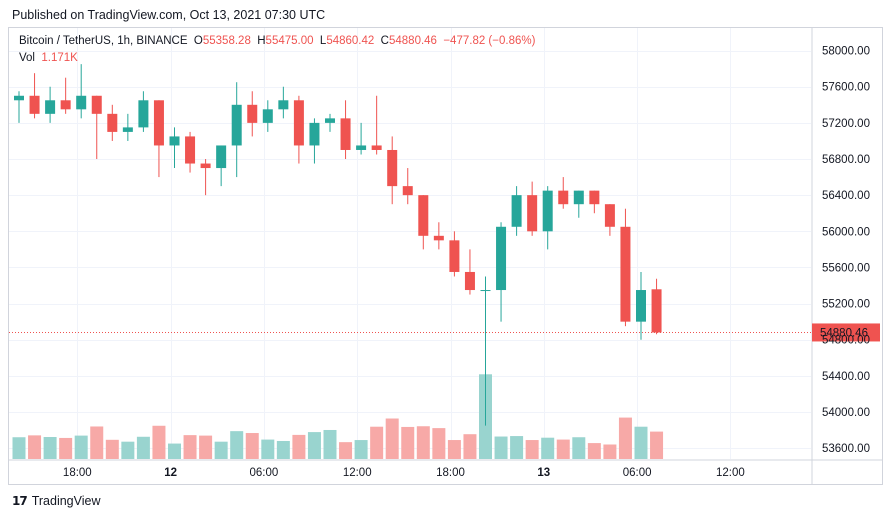  Describe the element at coordinates (226, 41) in the screenshot. I see `open-value: 55358.28` at that location.